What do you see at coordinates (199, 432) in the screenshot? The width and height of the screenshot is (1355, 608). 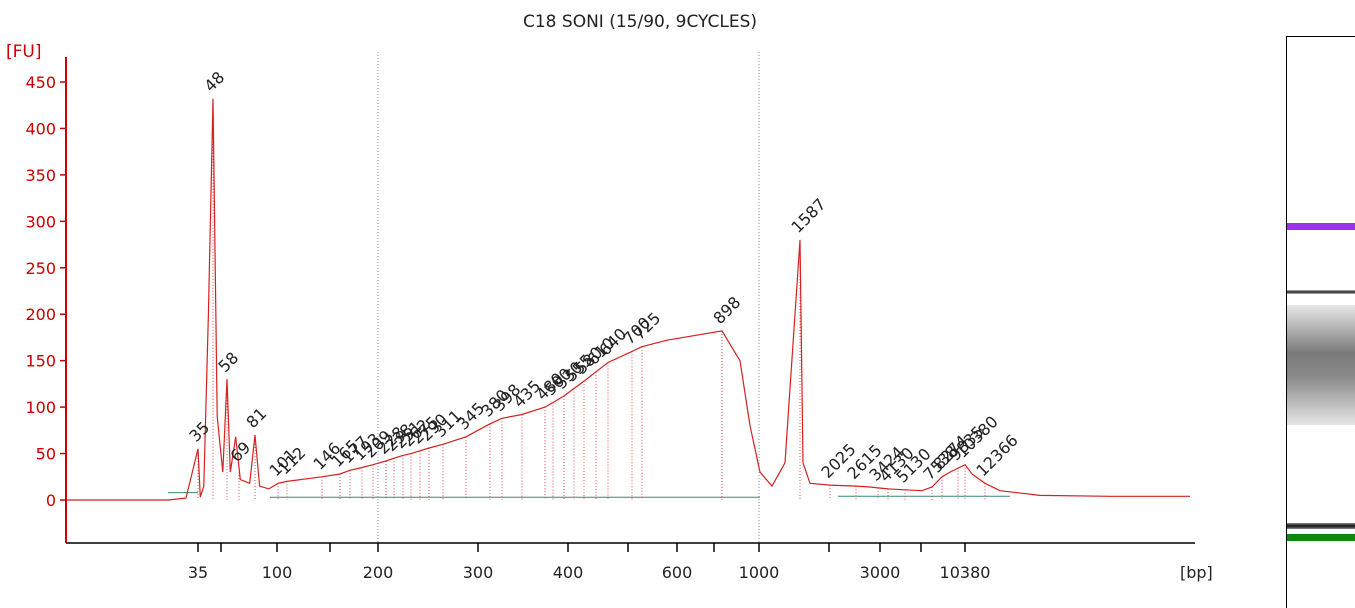 I see `peak-label: 35` at bounding box center [199, 432].